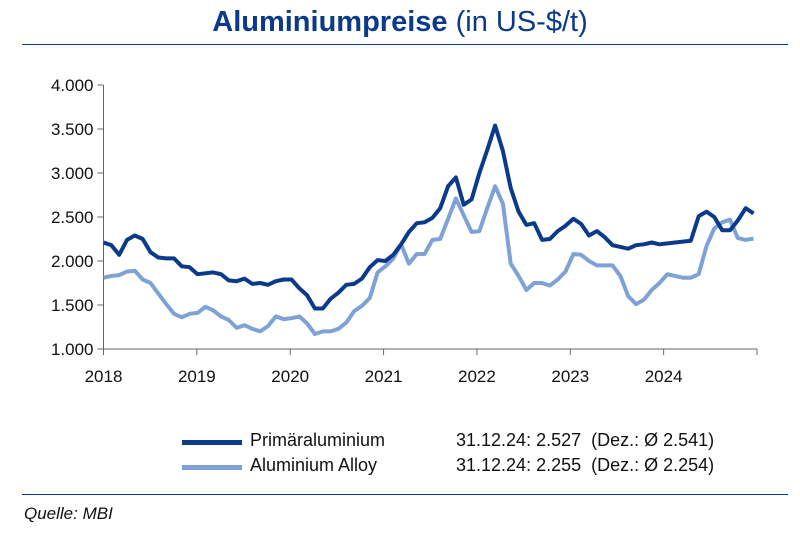 This screenshot has height=535, width=800. I want to click on title-main: Aluminiumpreise, so click(330, 22).